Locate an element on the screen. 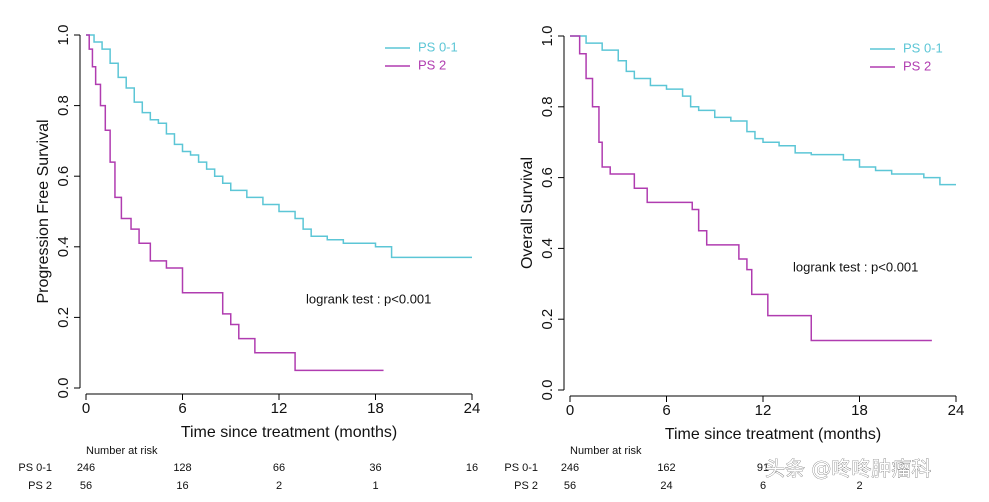 This screenshot has width=989, height=502. risk-count: 1 is located at coordinates (375, 486).